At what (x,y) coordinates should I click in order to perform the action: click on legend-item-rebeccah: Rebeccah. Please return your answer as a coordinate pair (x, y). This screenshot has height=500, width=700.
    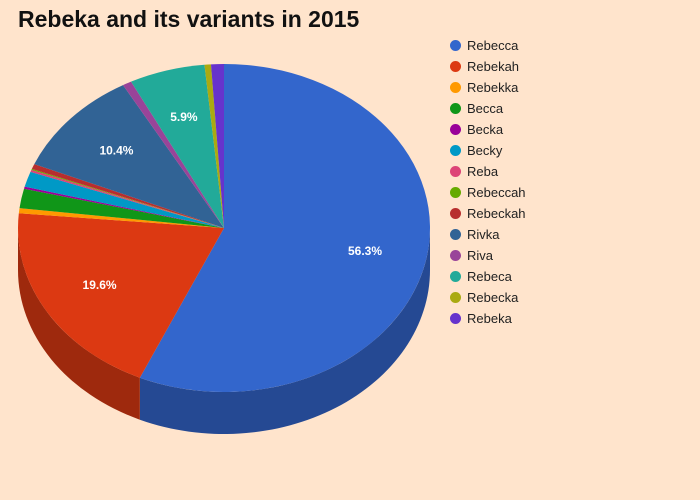
    Looking at the image, I should click on (488, 192).